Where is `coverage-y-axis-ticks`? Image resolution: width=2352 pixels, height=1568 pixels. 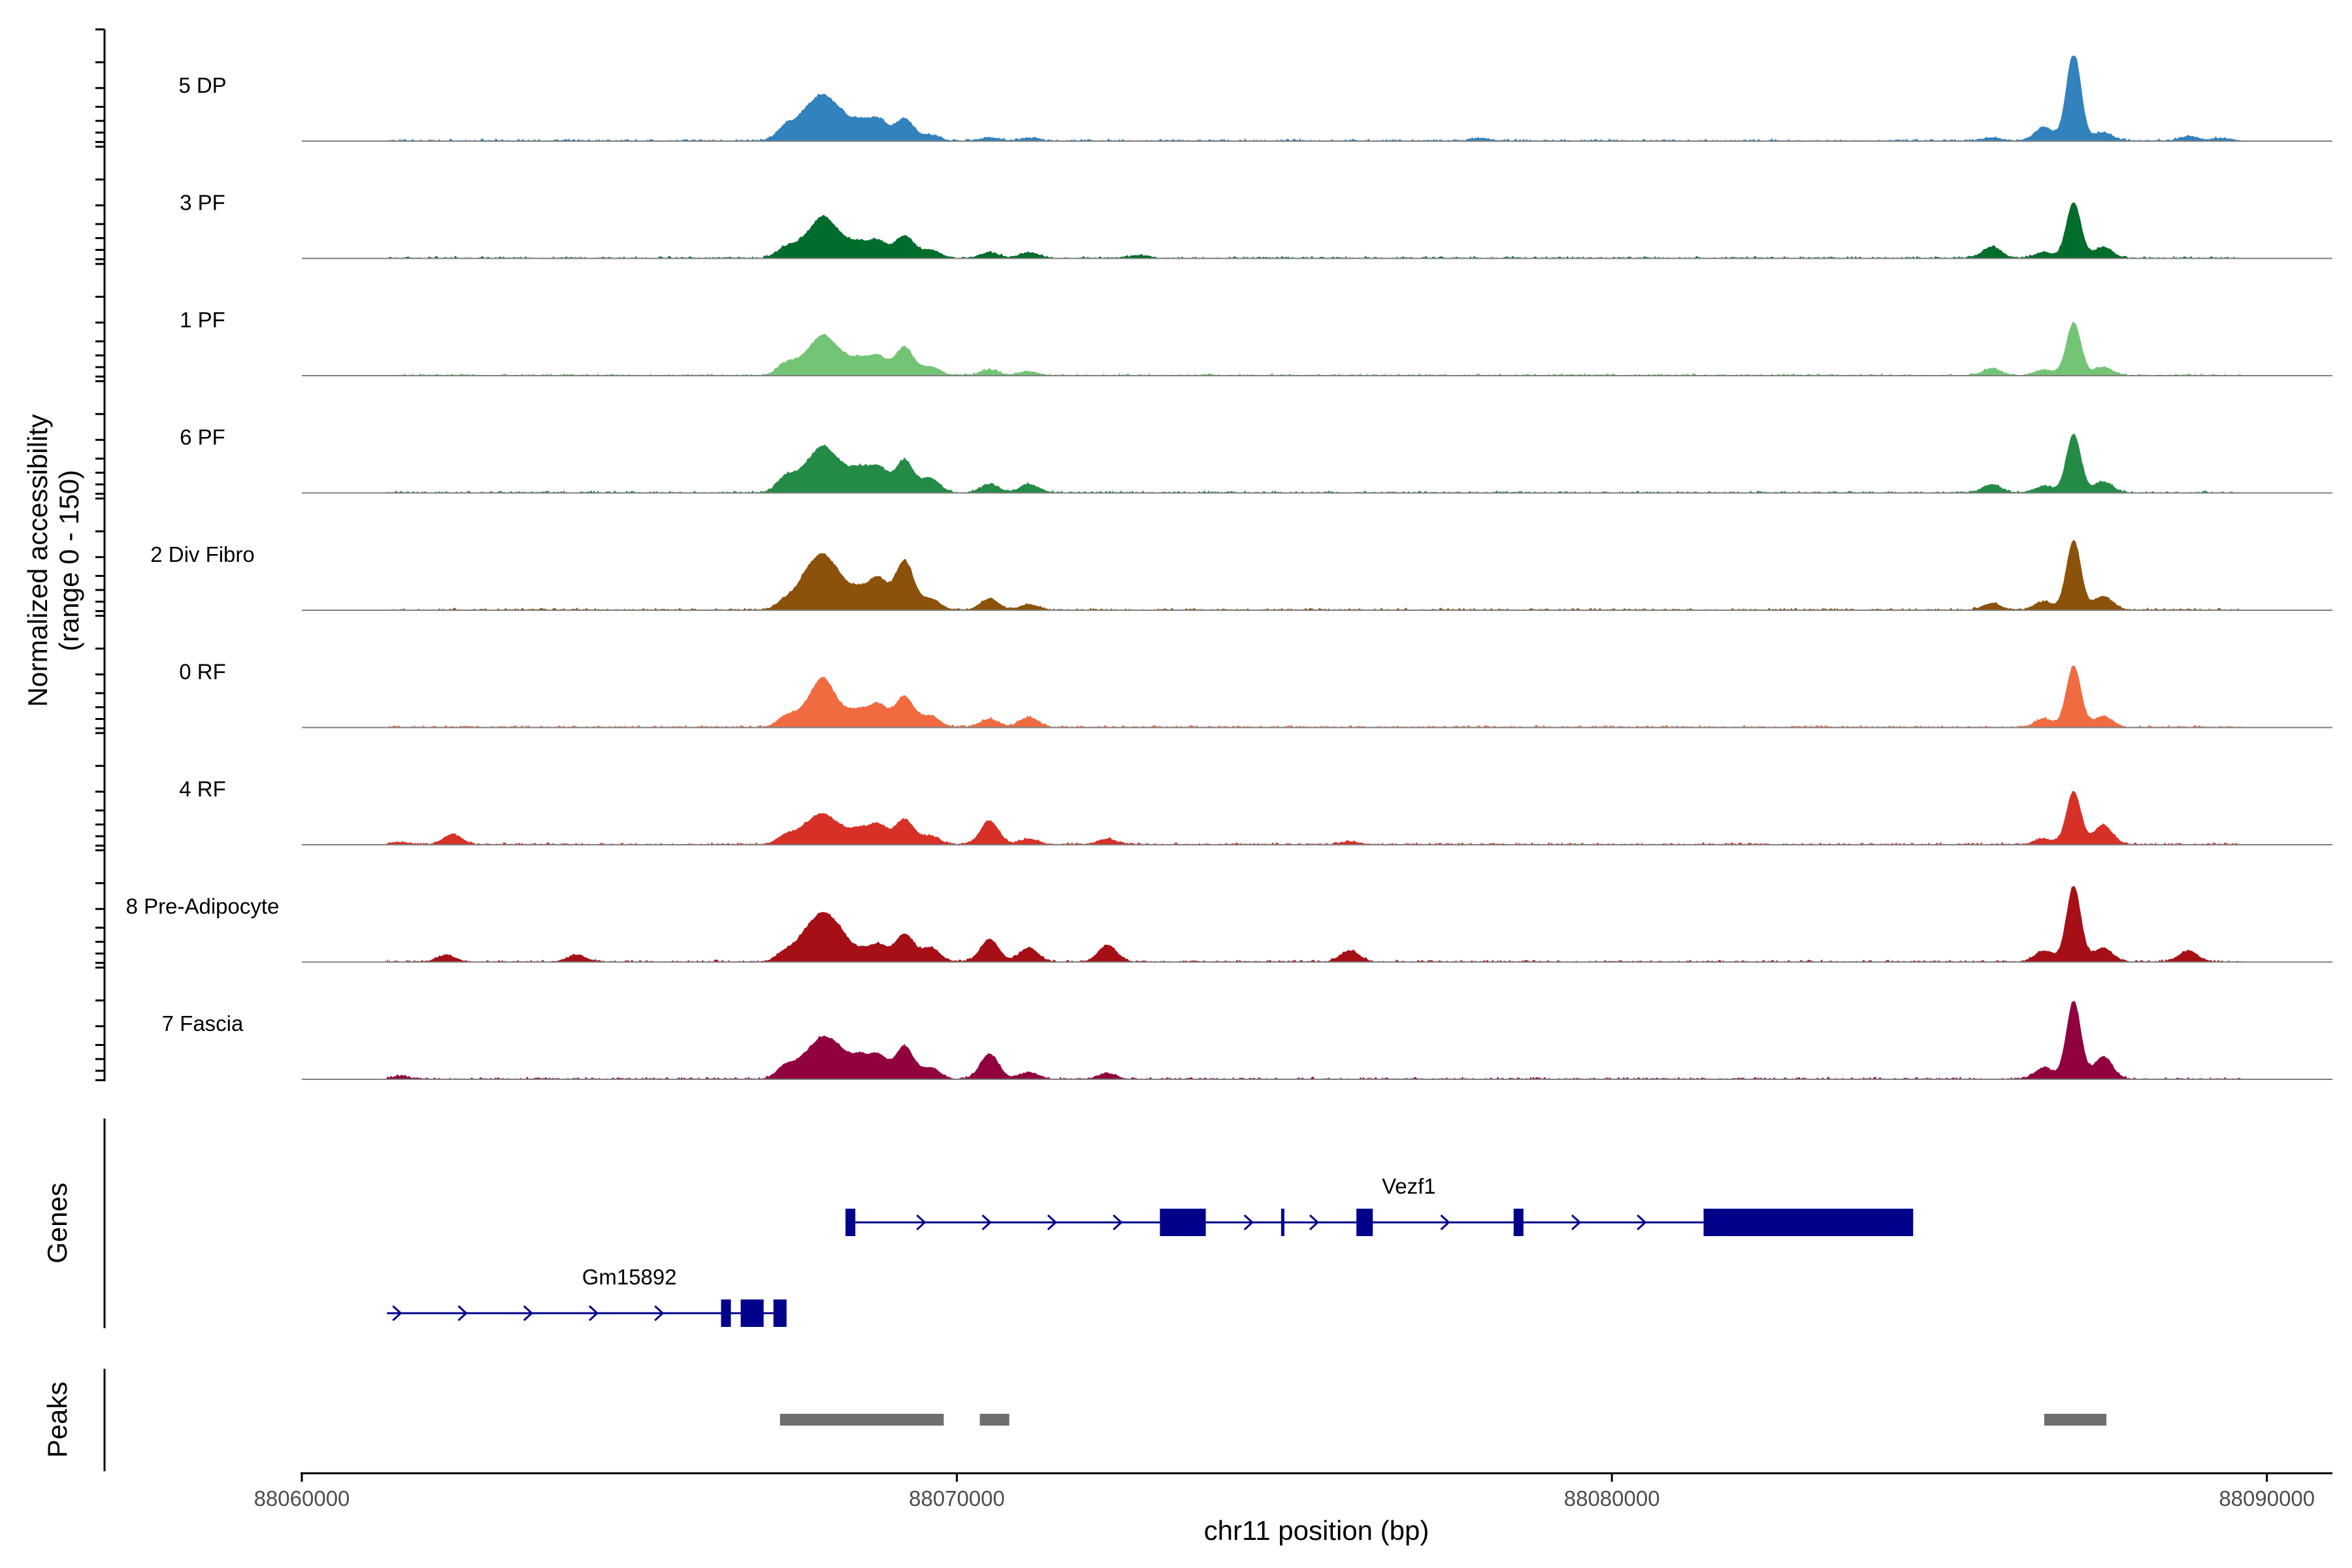
coverage-y-axis-ticks is located at coordinates (100, 554).